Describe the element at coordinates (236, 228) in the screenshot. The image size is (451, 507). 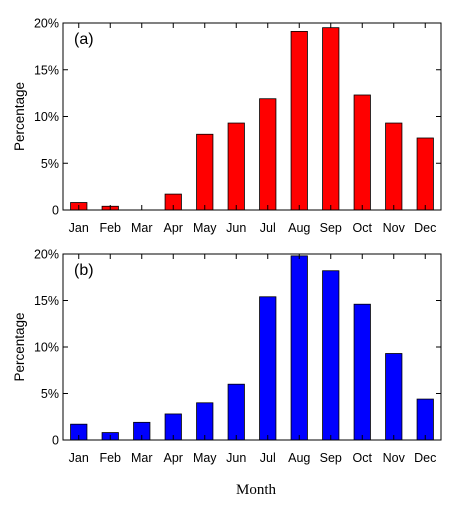
I see `x-tick-label-a-jun: Jun` at that location.